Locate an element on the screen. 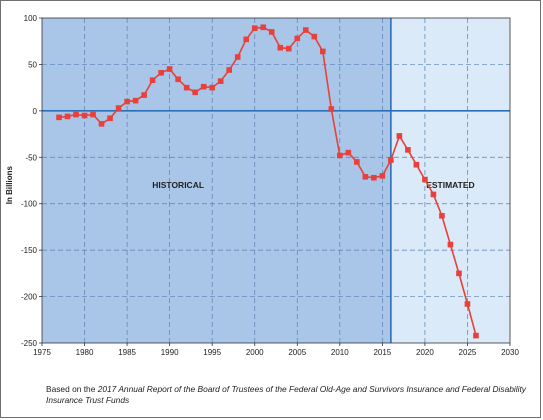  x-tick-label: 2000 is located at coordinates (255, 352).